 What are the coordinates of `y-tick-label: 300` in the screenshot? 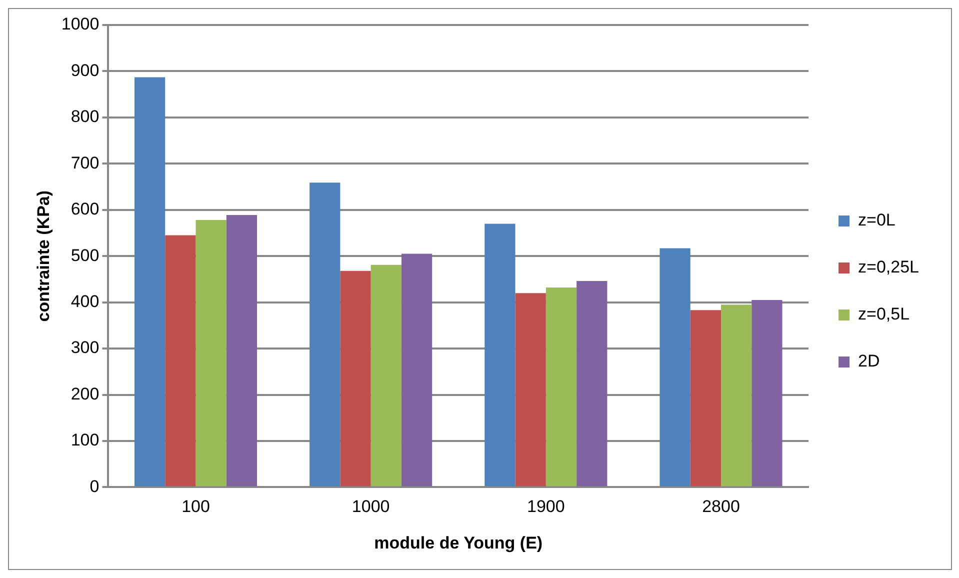 It's located at (85, 348).